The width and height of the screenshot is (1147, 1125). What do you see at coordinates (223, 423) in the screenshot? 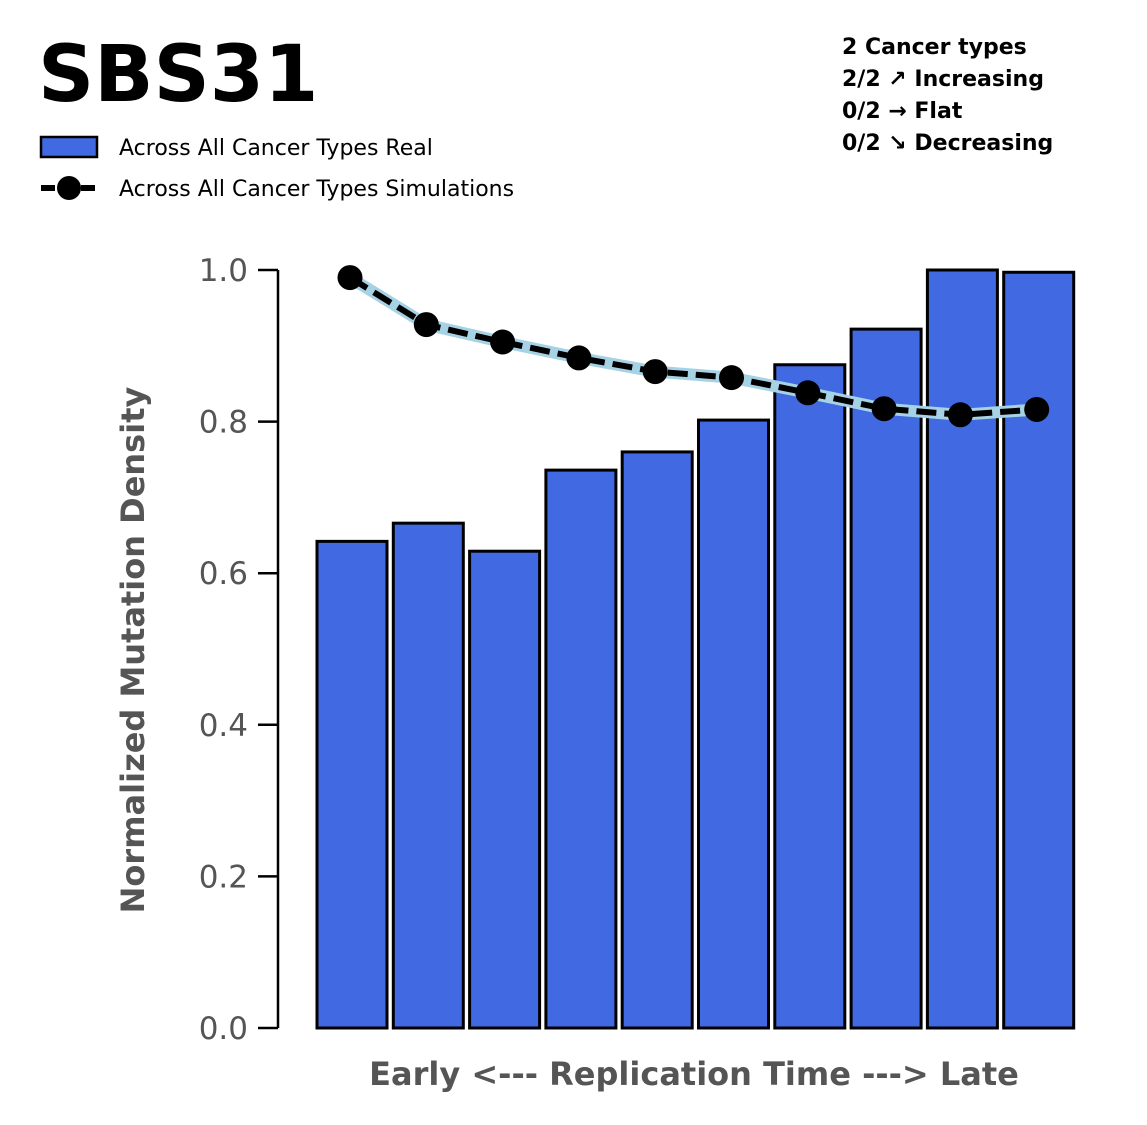
I see `y-tick-label-4: 0.8` at bounding box center [223, 423].